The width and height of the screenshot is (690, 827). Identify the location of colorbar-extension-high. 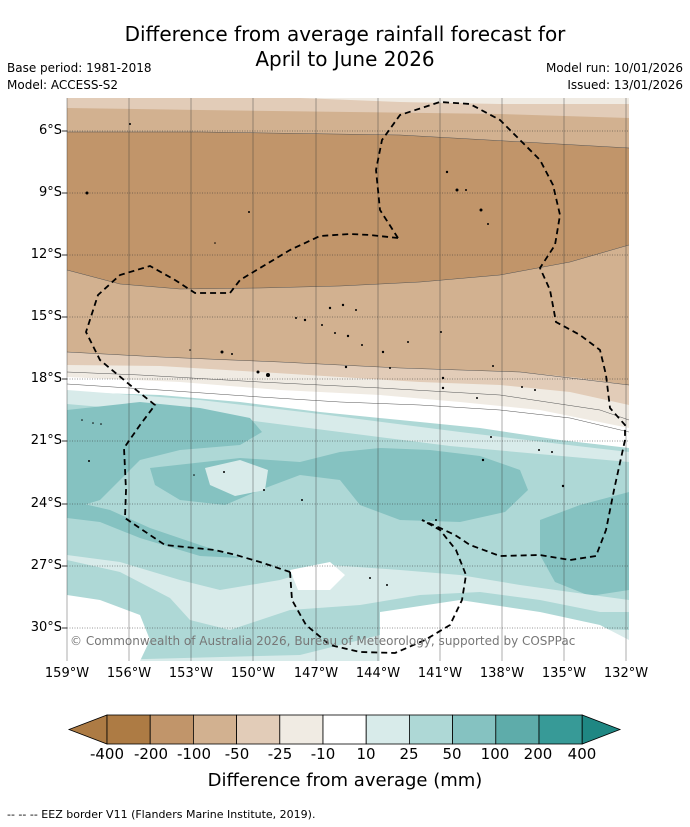
(601, 729).